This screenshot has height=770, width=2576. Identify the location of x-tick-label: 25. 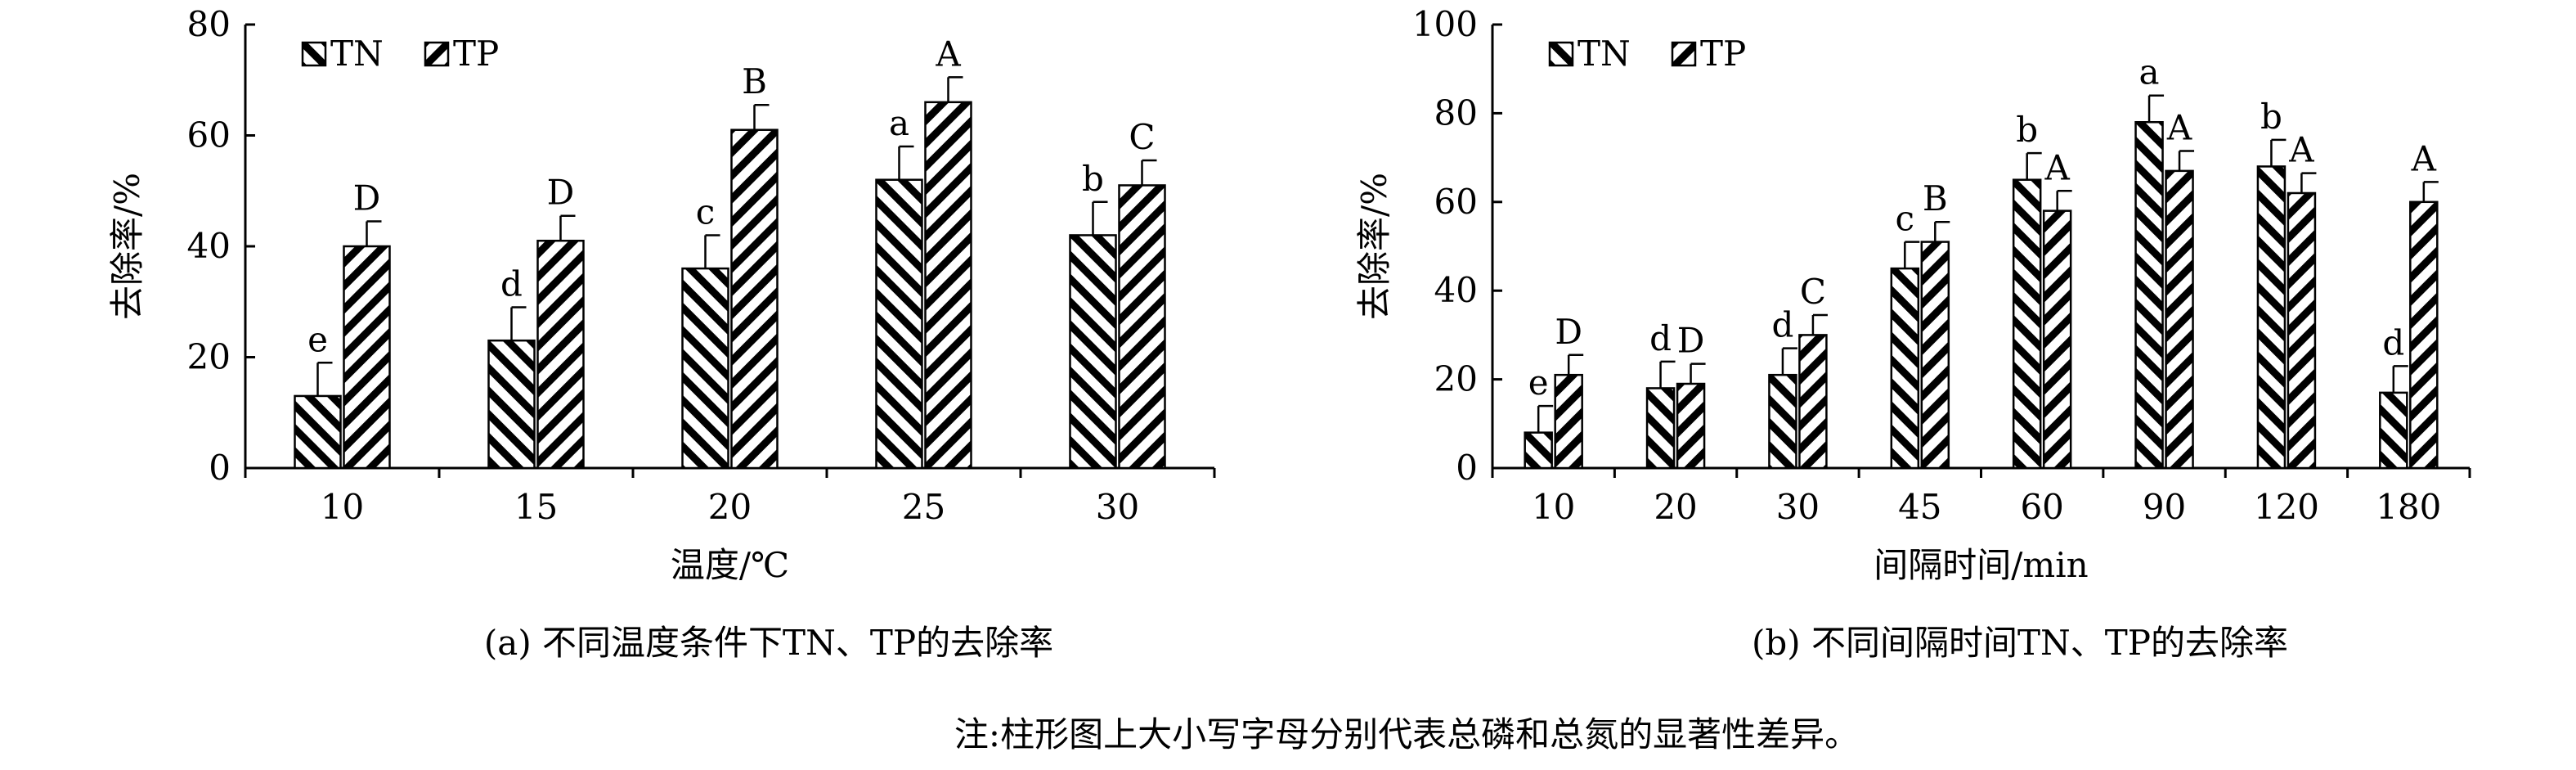
(923, 507).